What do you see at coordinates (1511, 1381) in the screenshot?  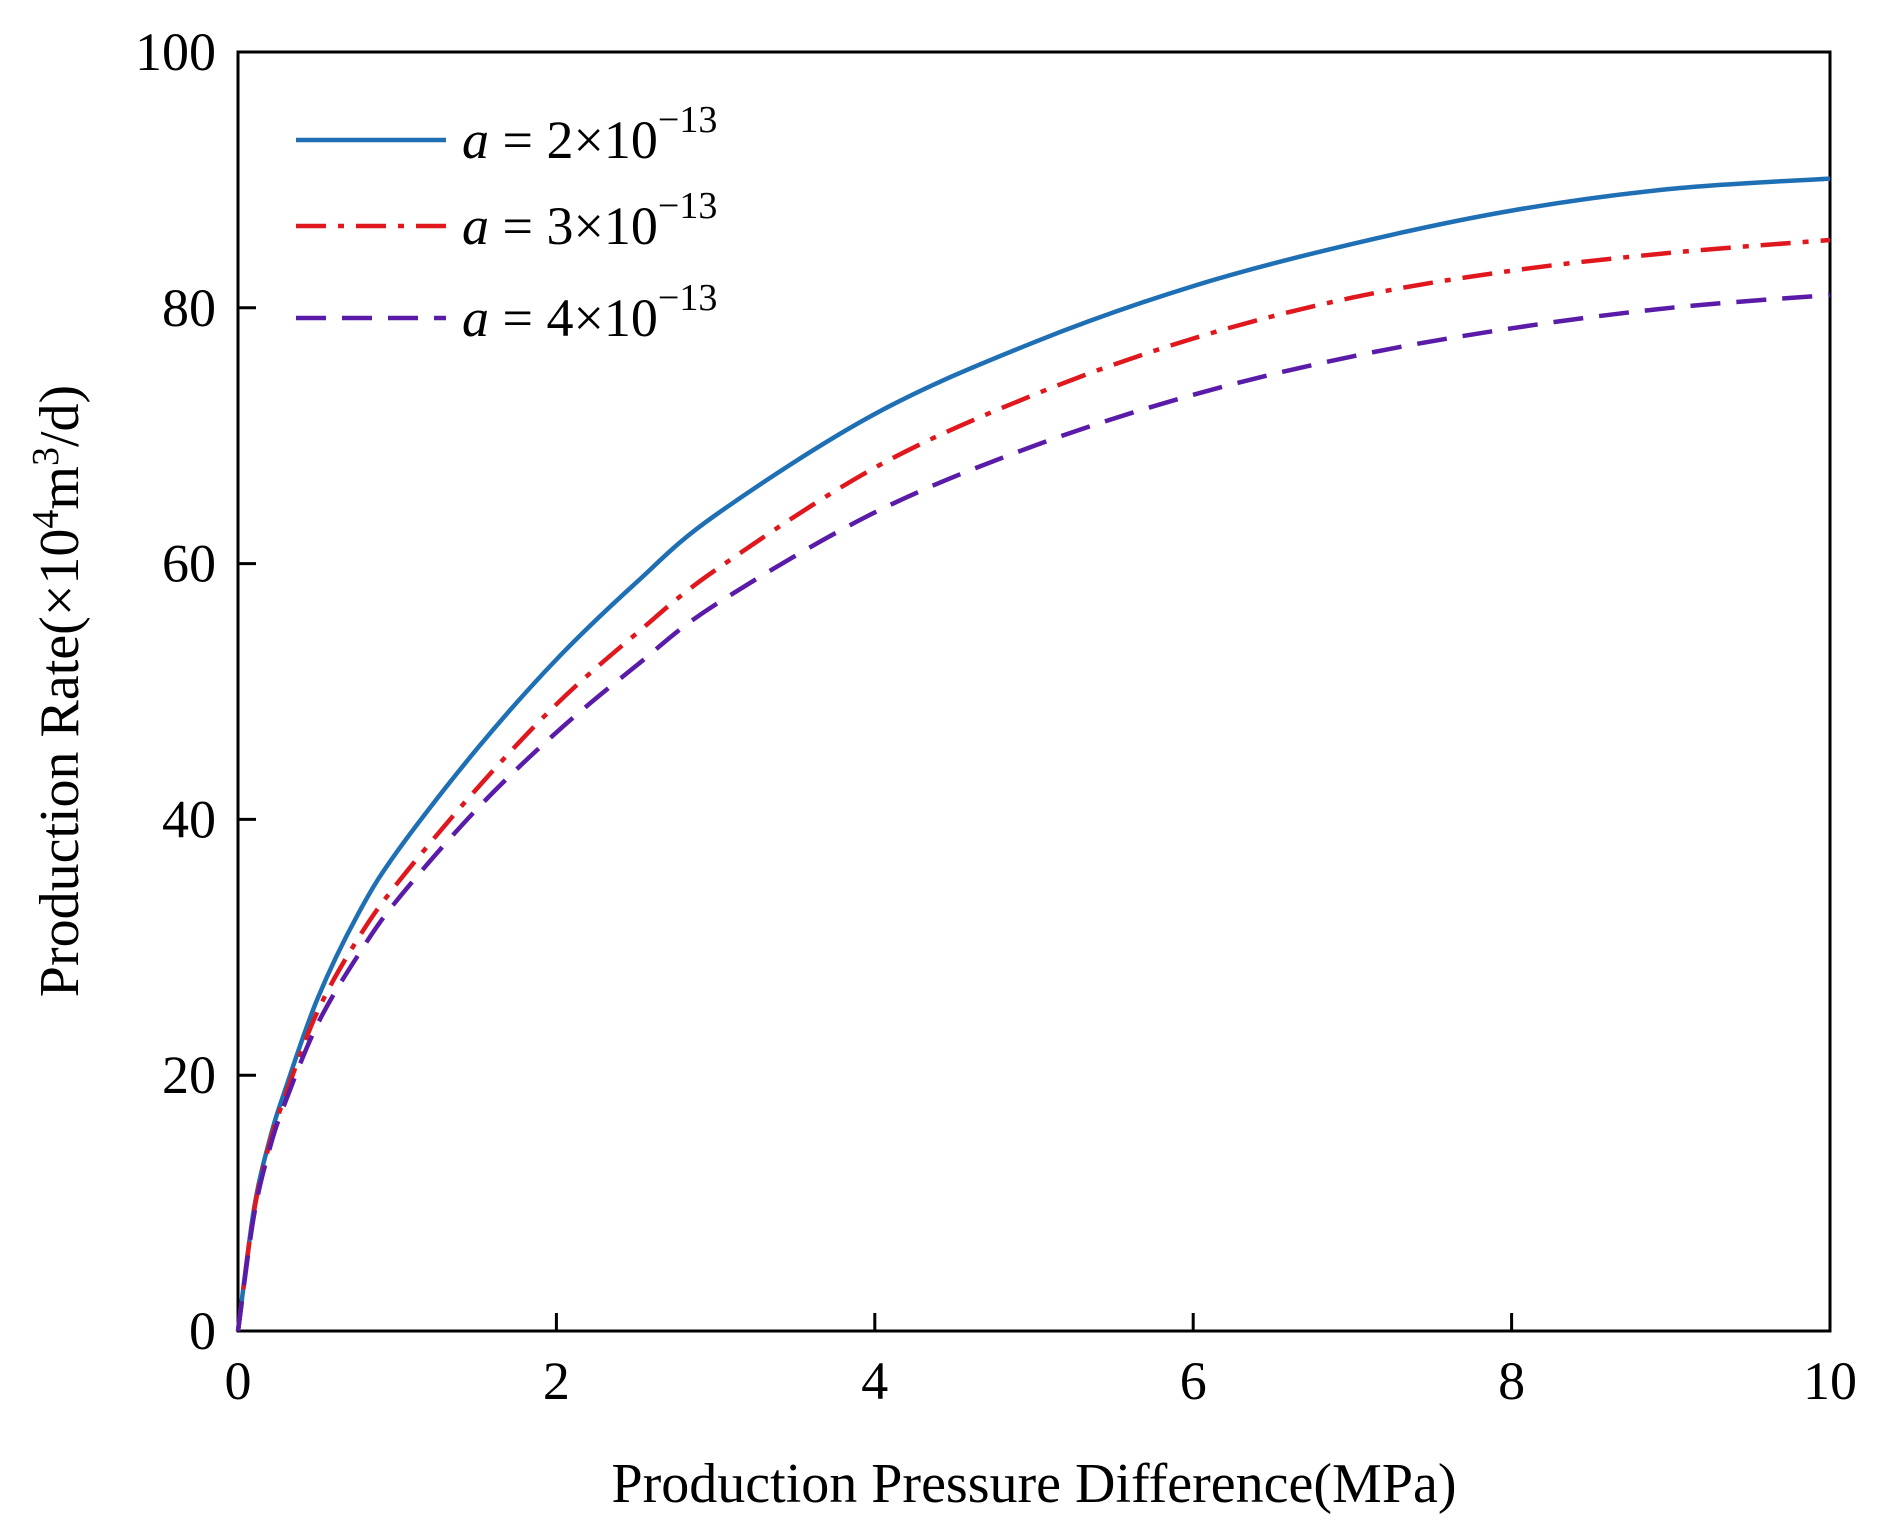 I see `x-tick-label: 8` at bounding box center [1511, 1381].